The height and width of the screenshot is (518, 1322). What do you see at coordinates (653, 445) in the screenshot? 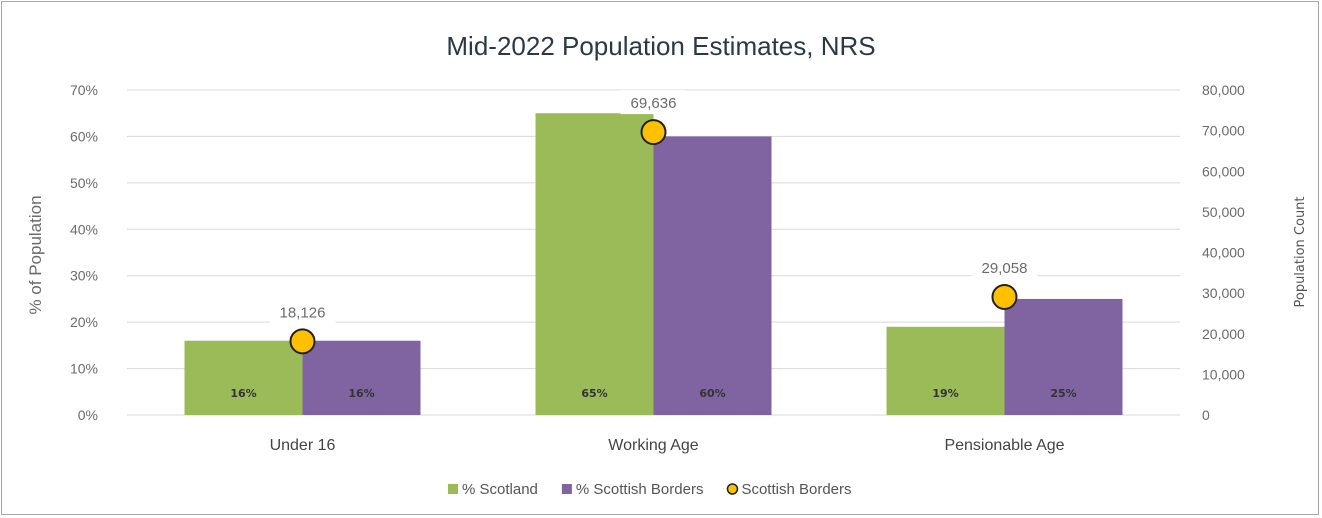
I see `category-label: Working Age` at bounding box center [653, 445].